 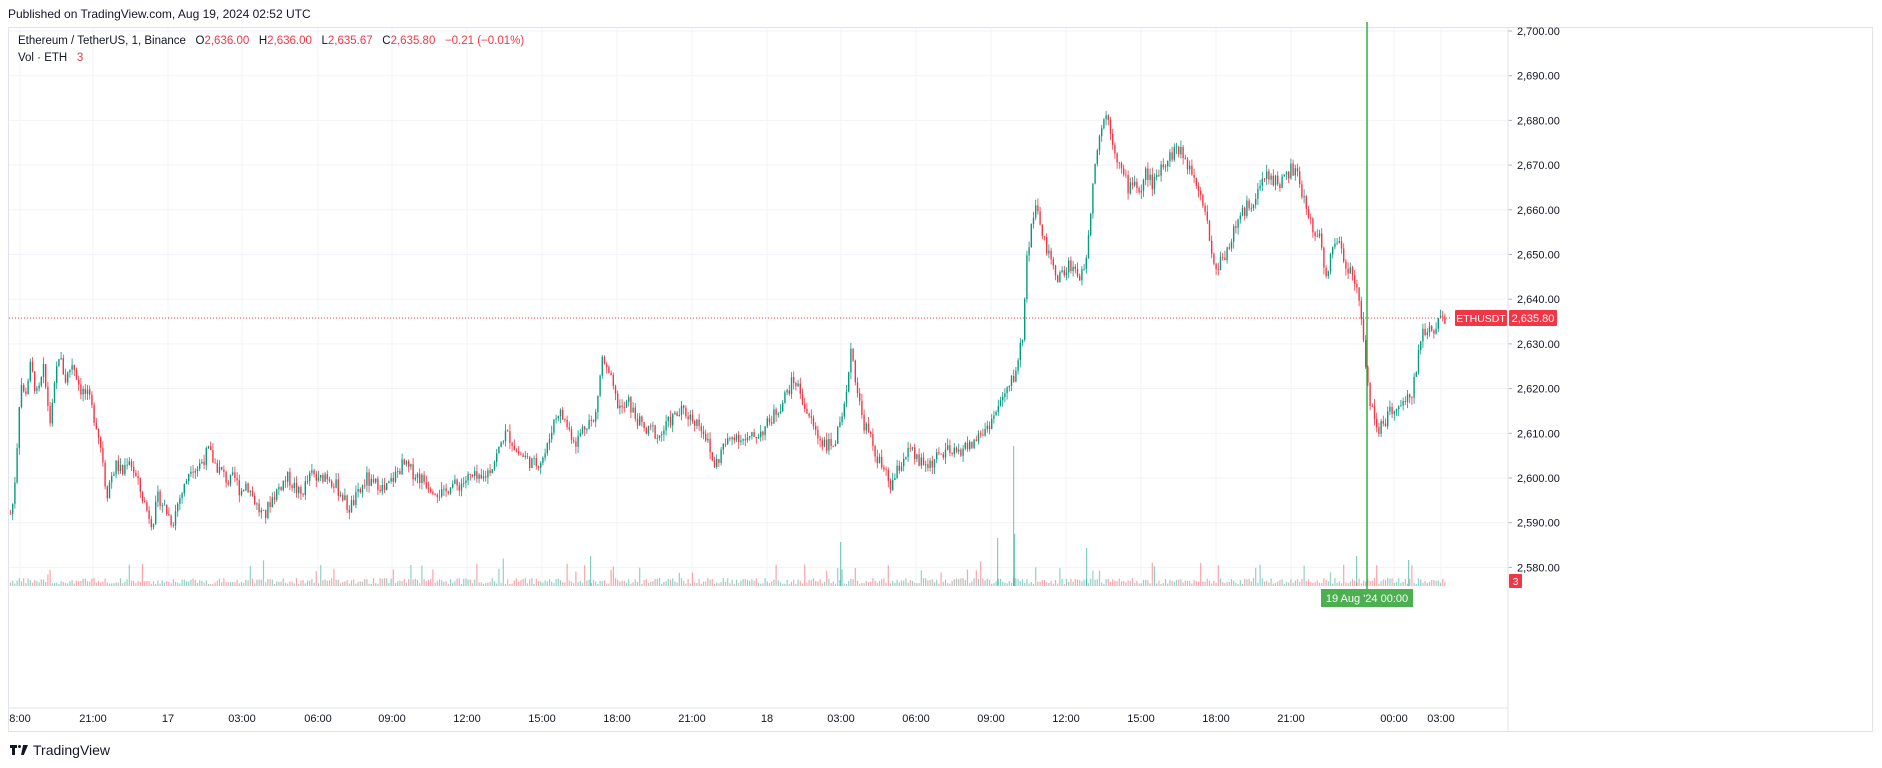 I want to click on legend-close-value: 2,635.80, so click(x=413, y=41).